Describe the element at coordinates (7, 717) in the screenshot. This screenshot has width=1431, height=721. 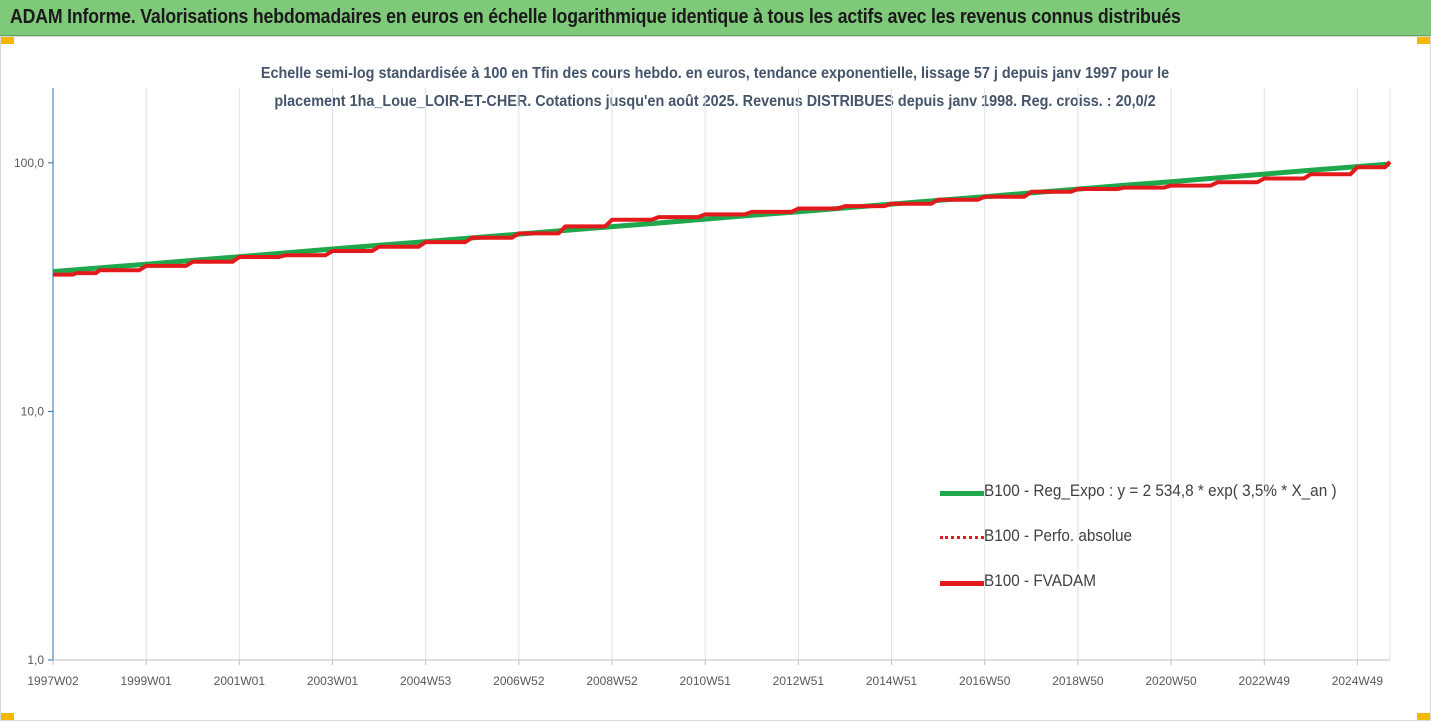
I see `corner-accent-bottom-left` at that location.